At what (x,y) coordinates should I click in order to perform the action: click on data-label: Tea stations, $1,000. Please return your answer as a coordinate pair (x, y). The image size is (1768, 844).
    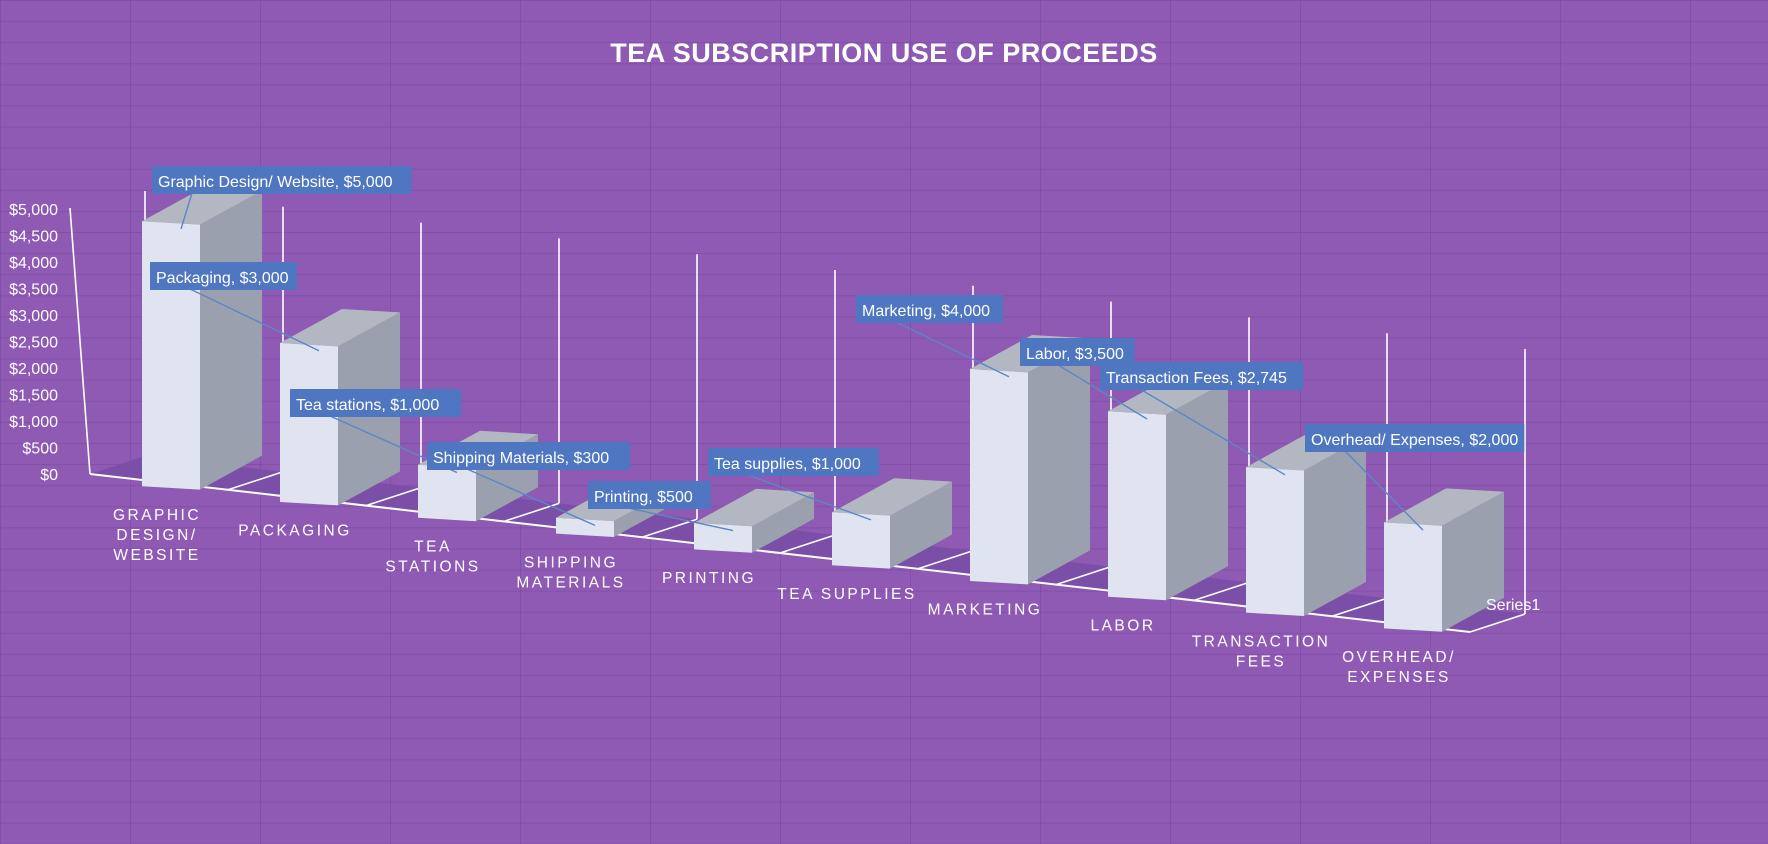
    Looking at the image, I should click on (367, 405).